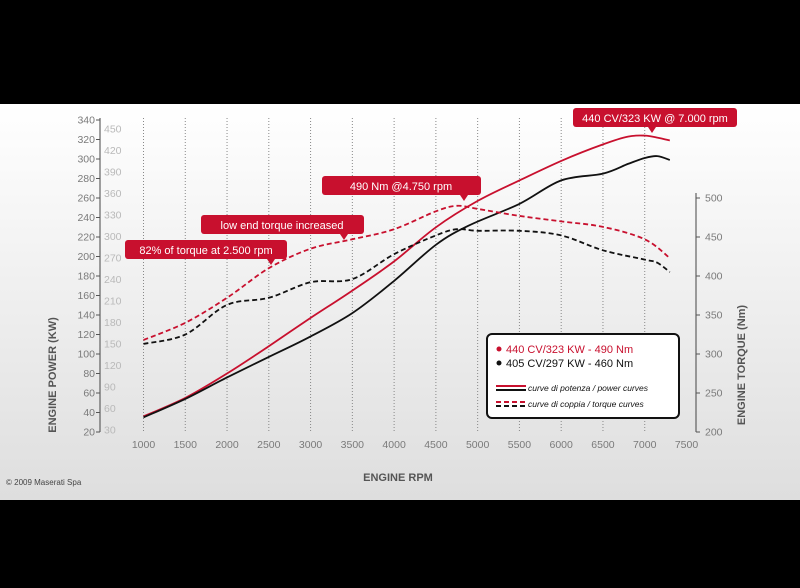  What do you see at coordinates (86, 179) in the screenshot?
I see `kw-tick-label-280: 280` at bounding box center [86, 179].